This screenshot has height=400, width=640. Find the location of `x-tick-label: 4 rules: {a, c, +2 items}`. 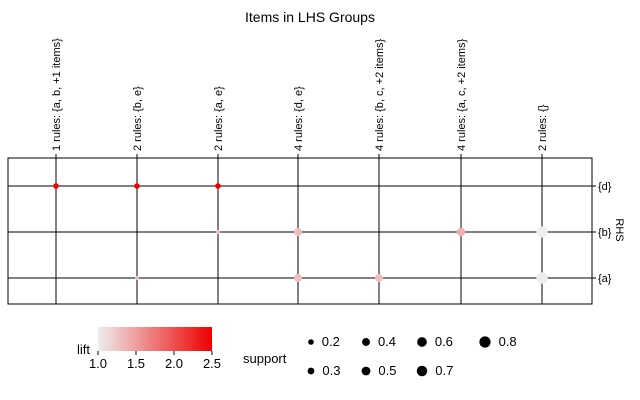

x-tick-label: 4 rules: {a, c, +2 items} is located at coordinates (462, 94).